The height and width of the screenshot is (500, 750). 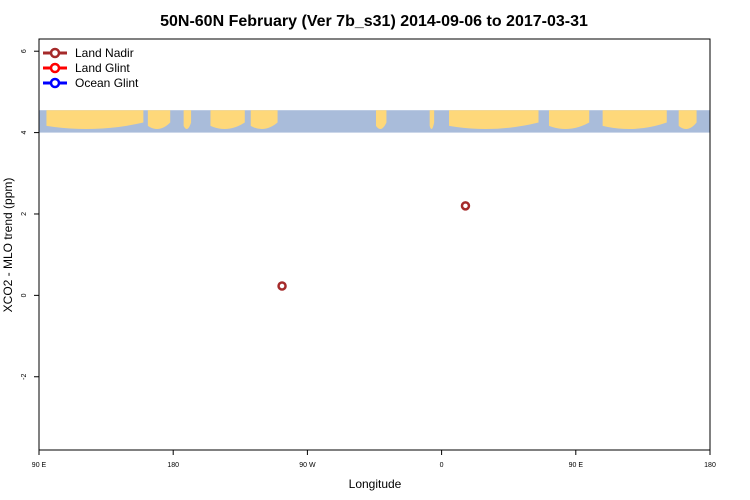 What do you see at coordinates (24, 133) in the screenshot?
I see `y-tick-label: 4` at bounding box center [24, 133].